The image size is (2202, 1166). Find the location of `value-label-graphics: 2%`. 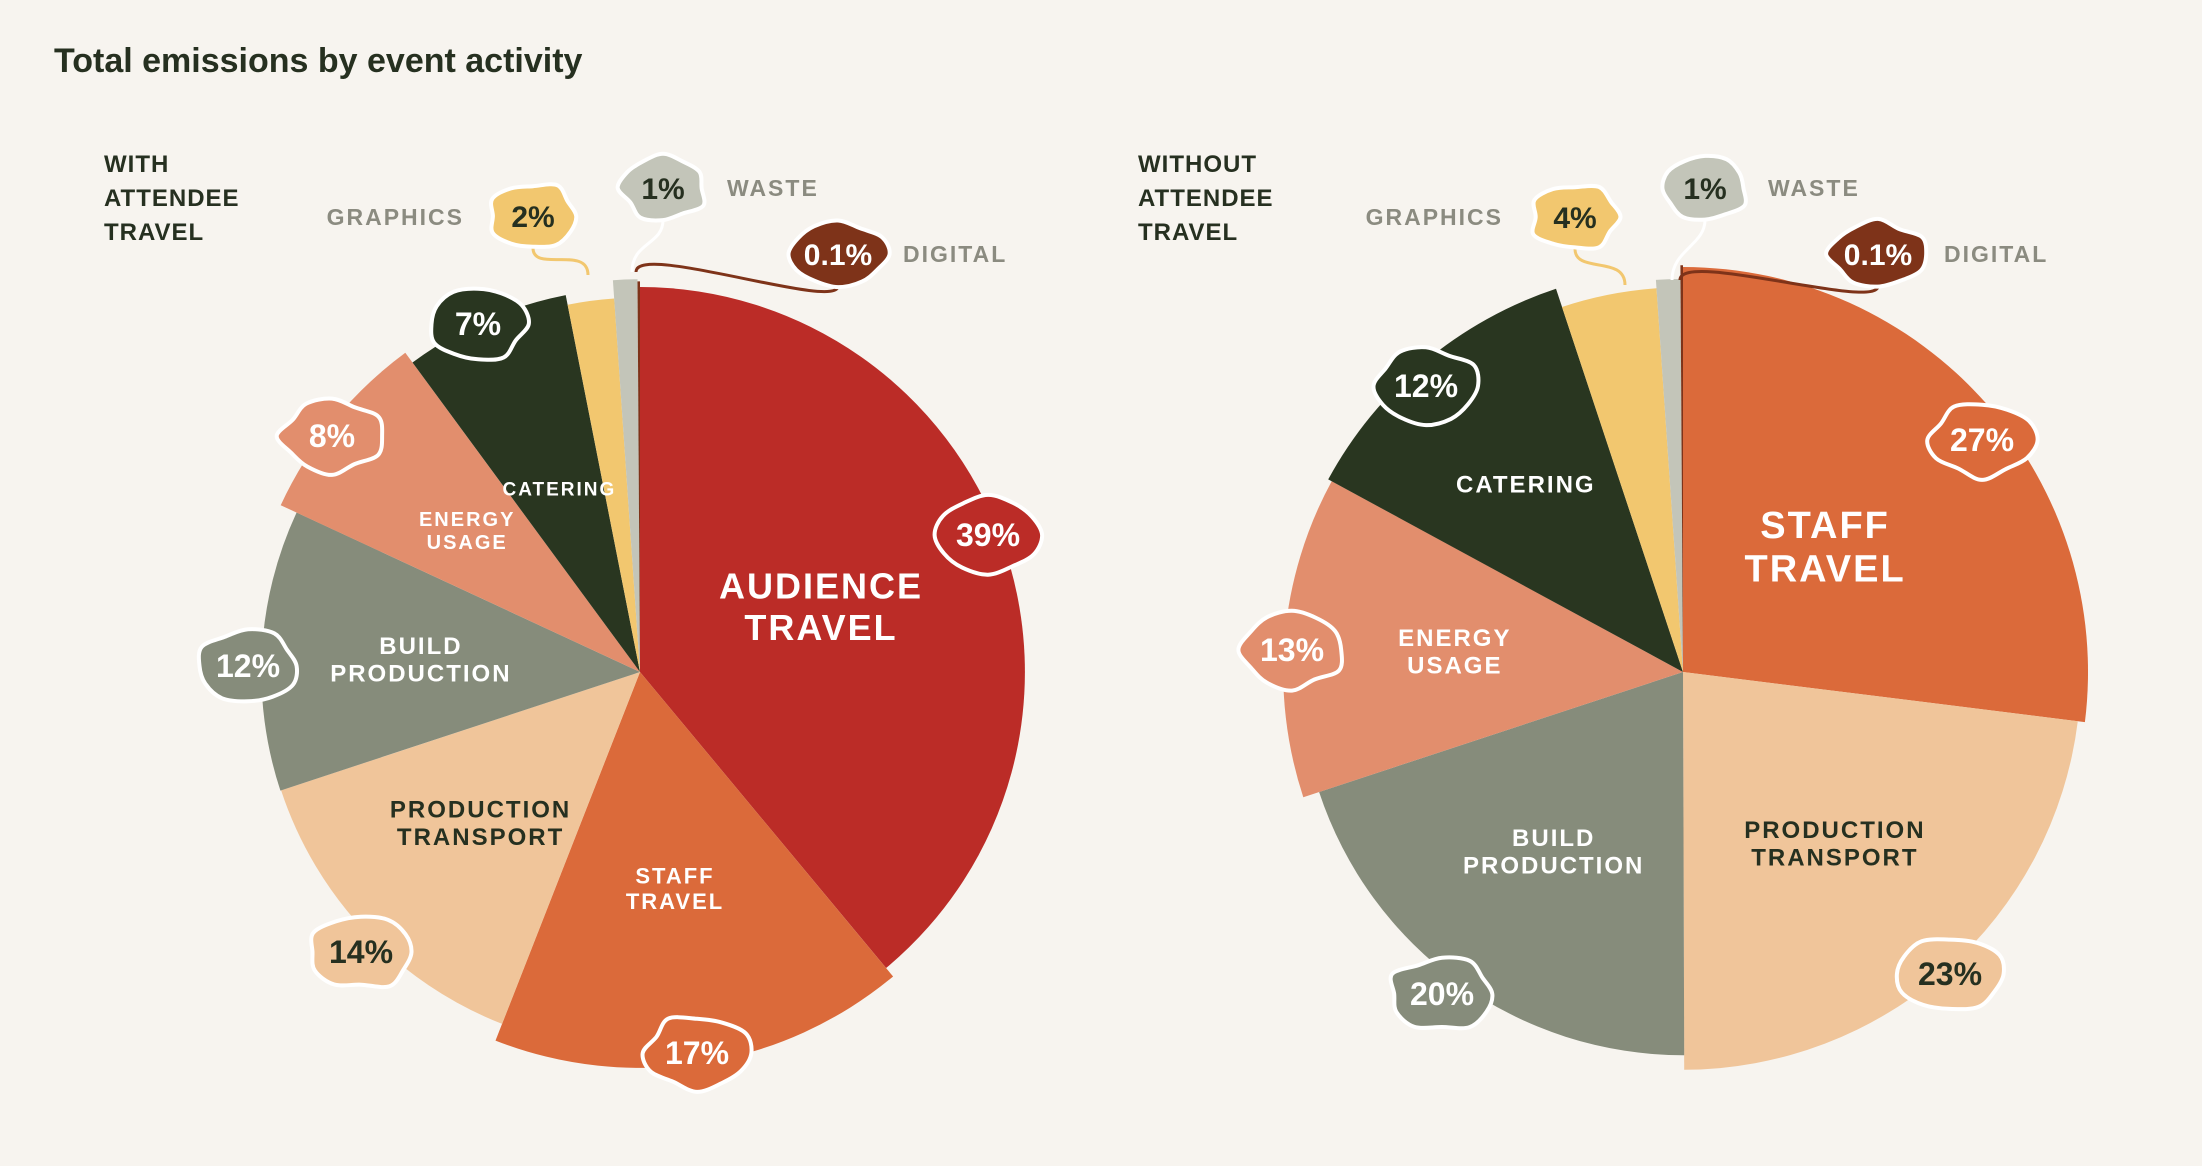

value-label-graphics: 2% is located at coordinates (532, 217).